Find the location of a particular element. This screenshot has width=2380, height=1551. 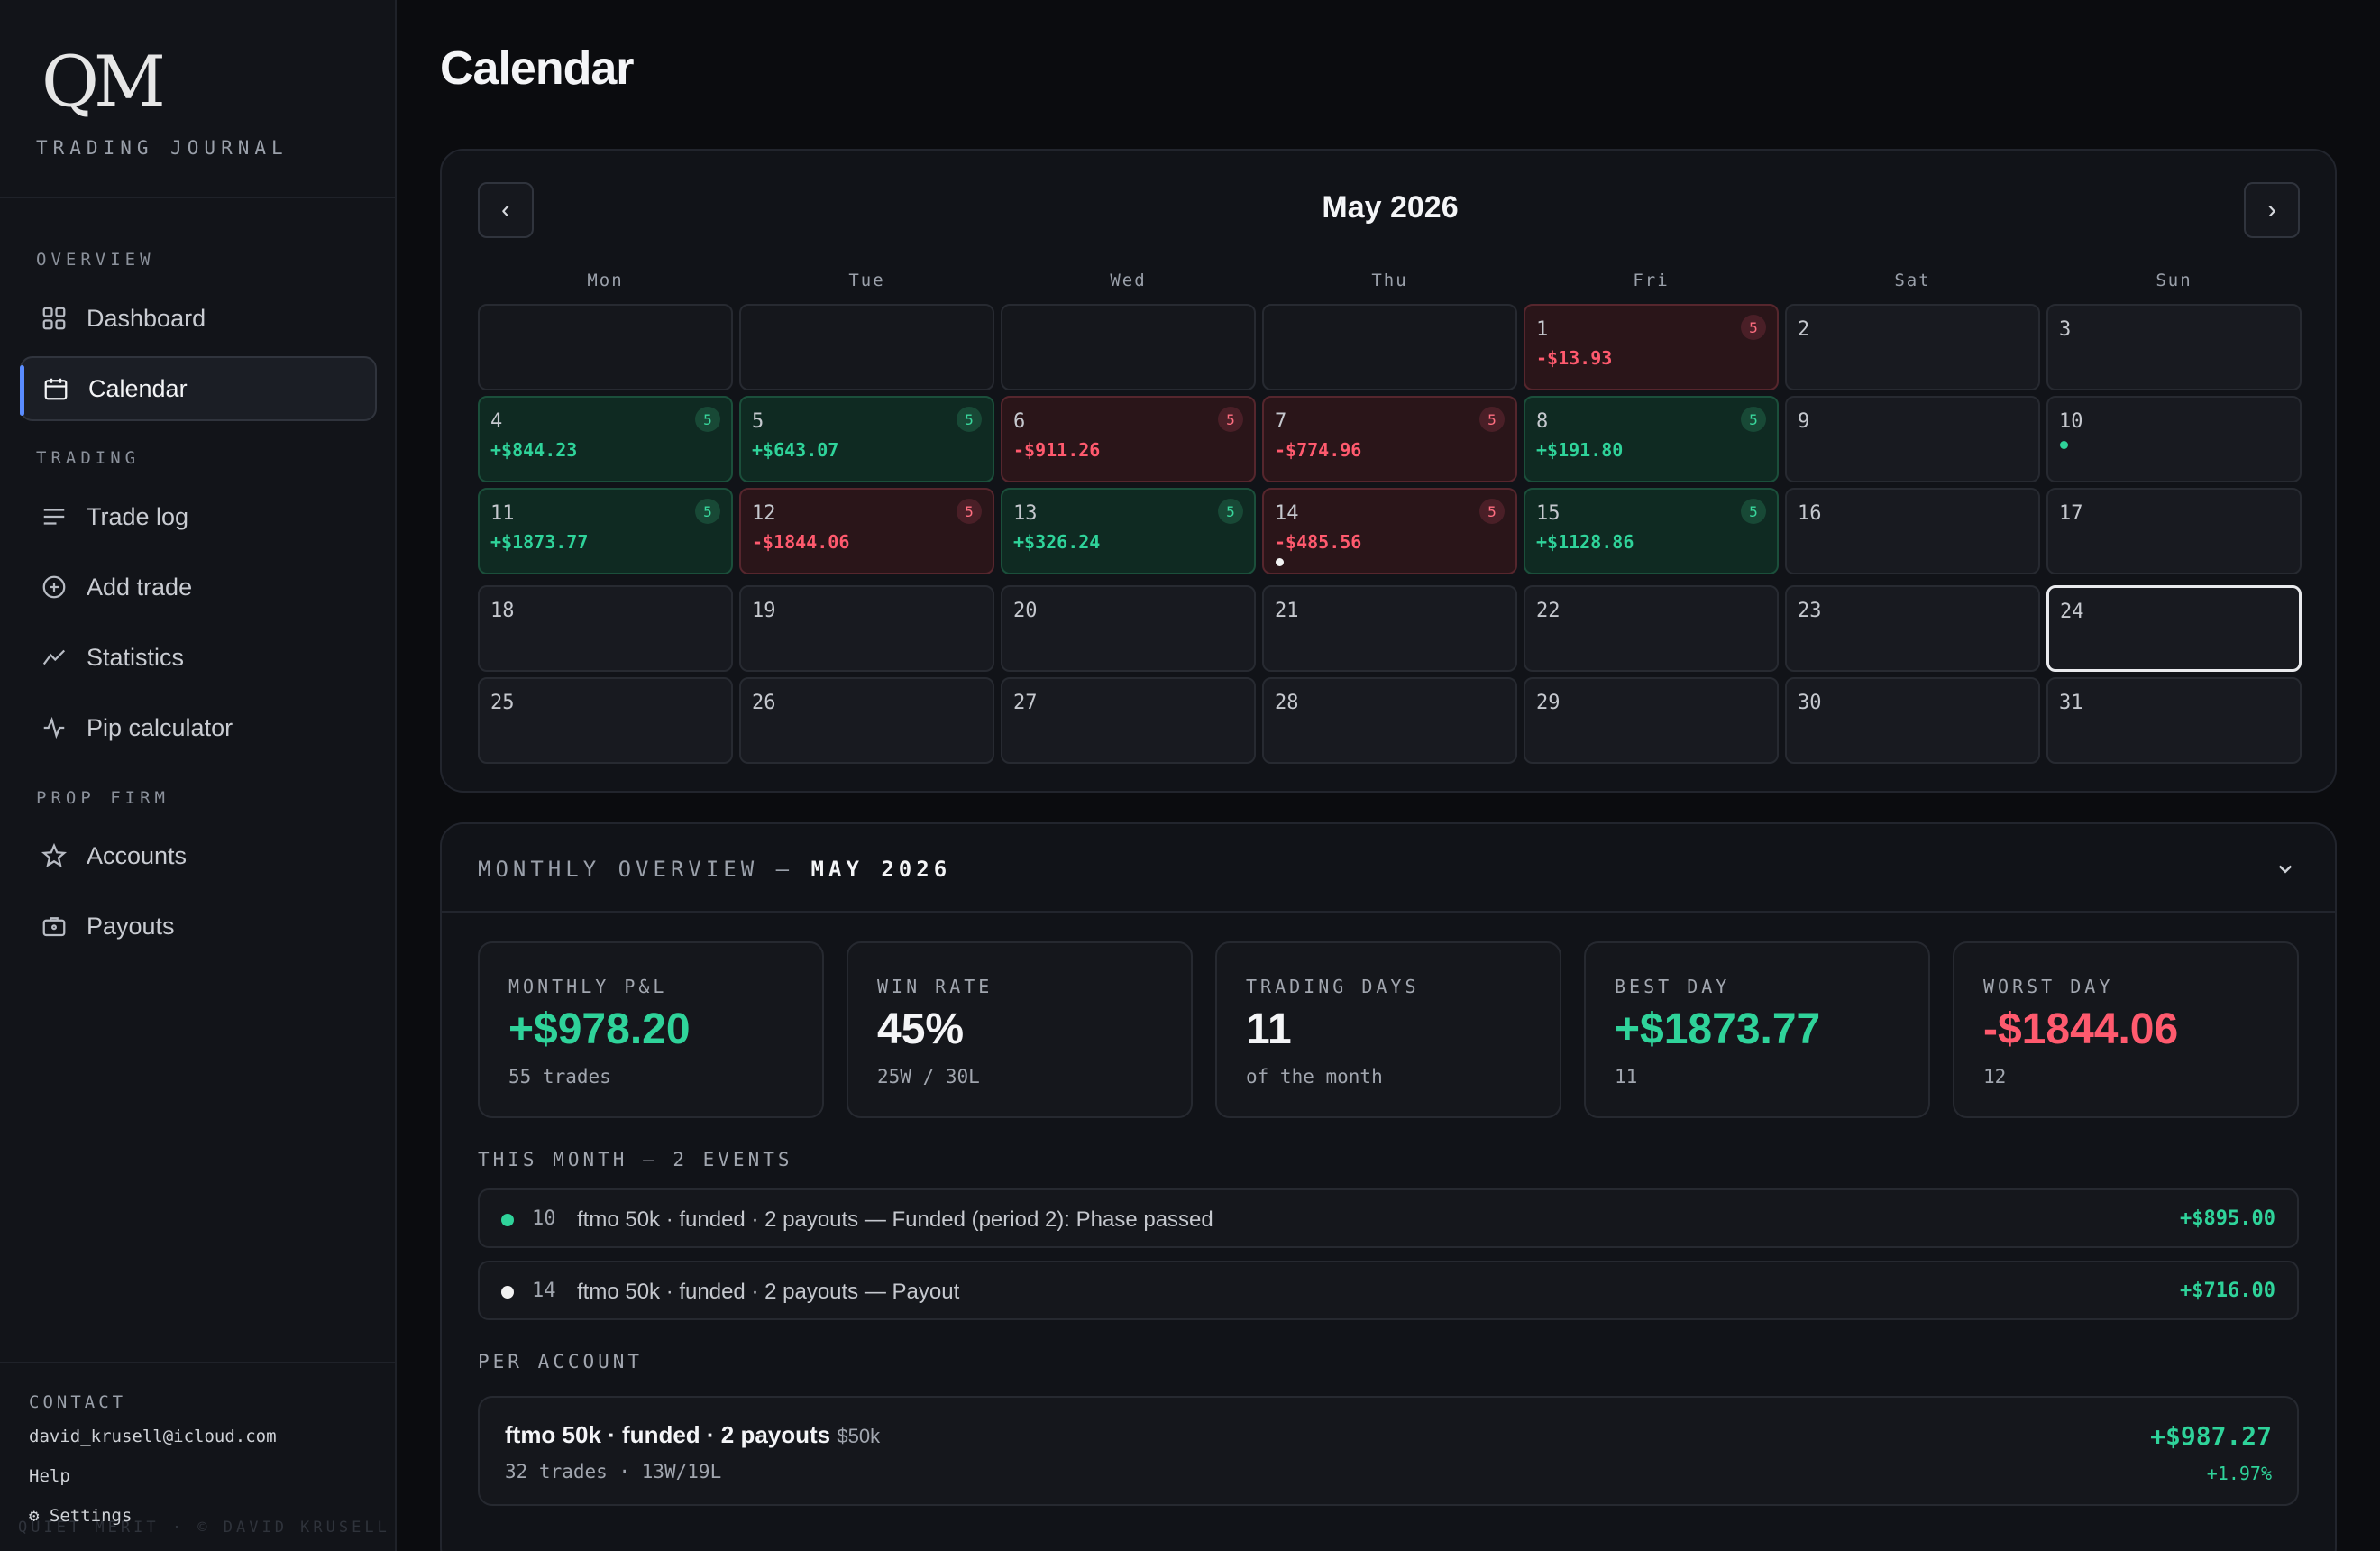

day-number: 15 is located at coordinates (1548, 513).